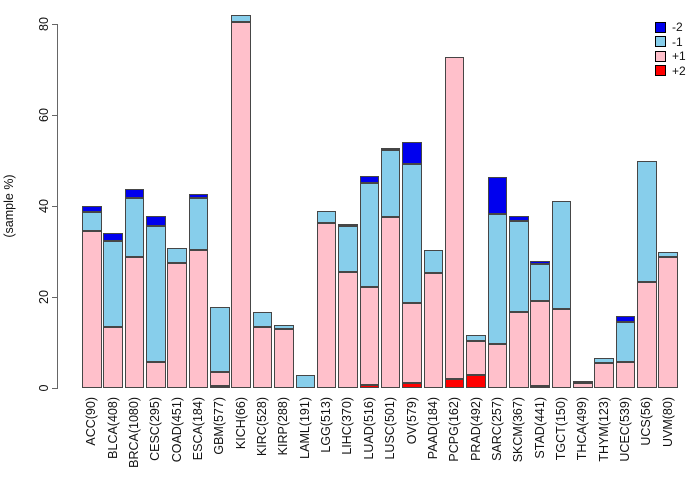 The image size is (700, 480). I want to click on x-axis-label: CESC(295), so click(155, 429).